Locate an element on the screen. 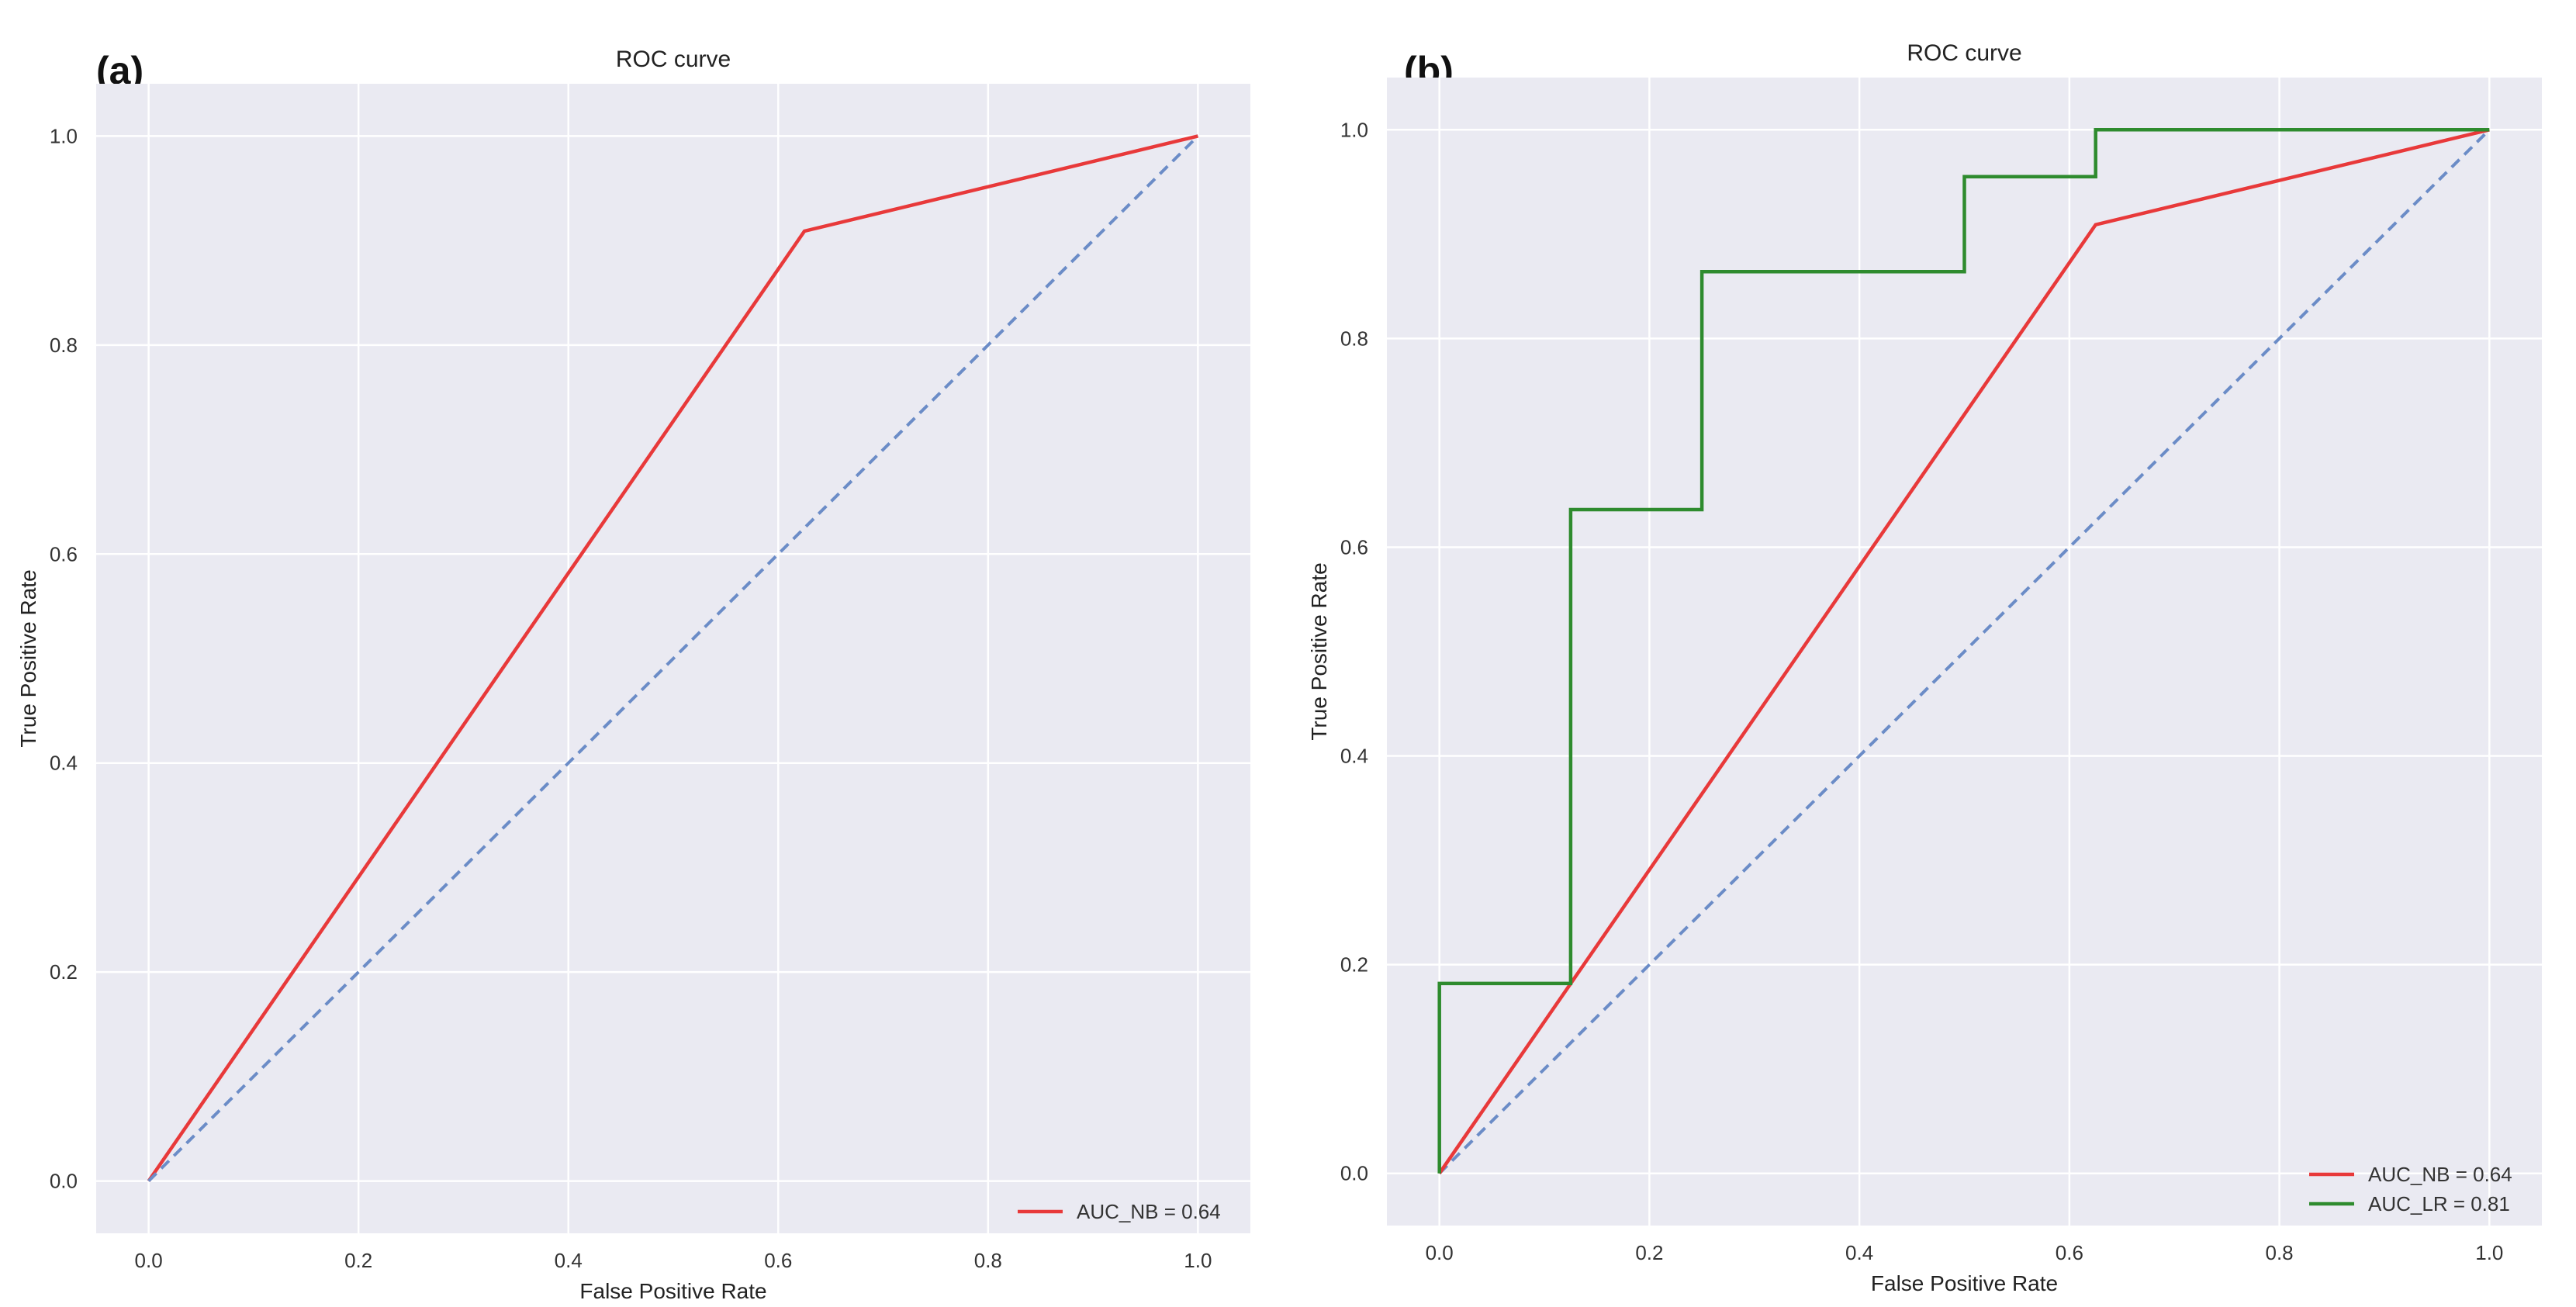 The width and height of the screenshot is (2576, 1307). chart-0-y-tick-label: 1.0 is located at coordinates (64, 135).